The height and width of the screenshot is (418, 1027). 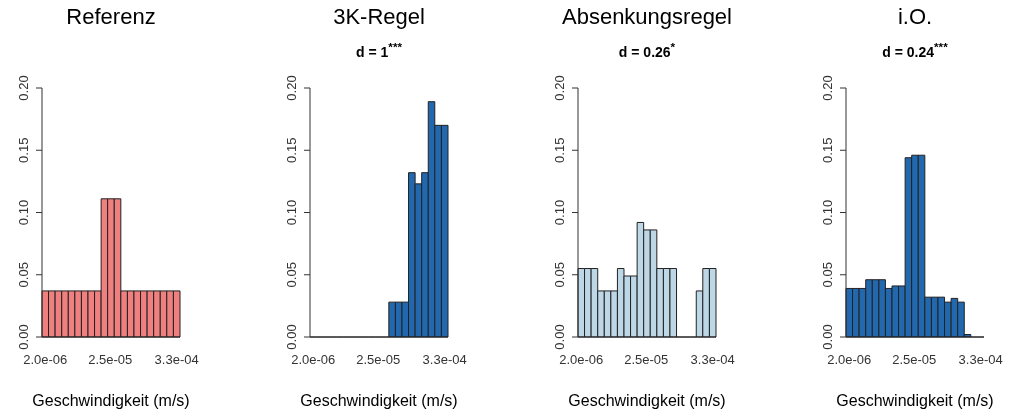 I want to click on chart-title: i.O., so click(x=915, y=17).